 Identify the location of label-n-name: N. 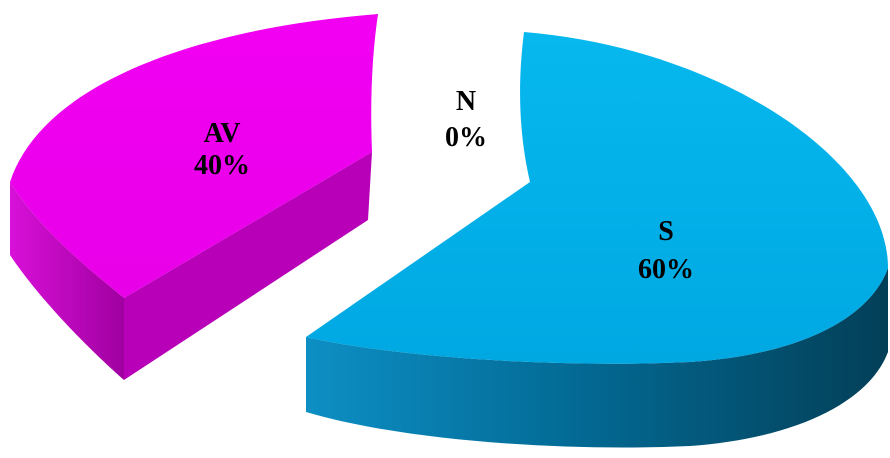
(466, 101).